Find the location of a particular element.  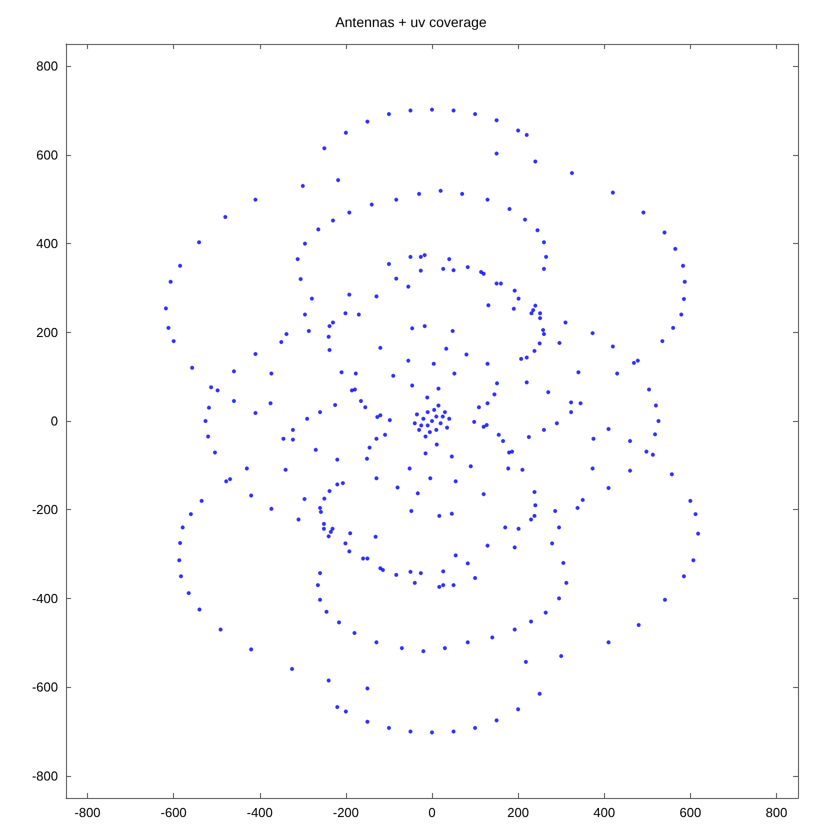

x-tick-label: 0 is located at coordinates (432, 812).